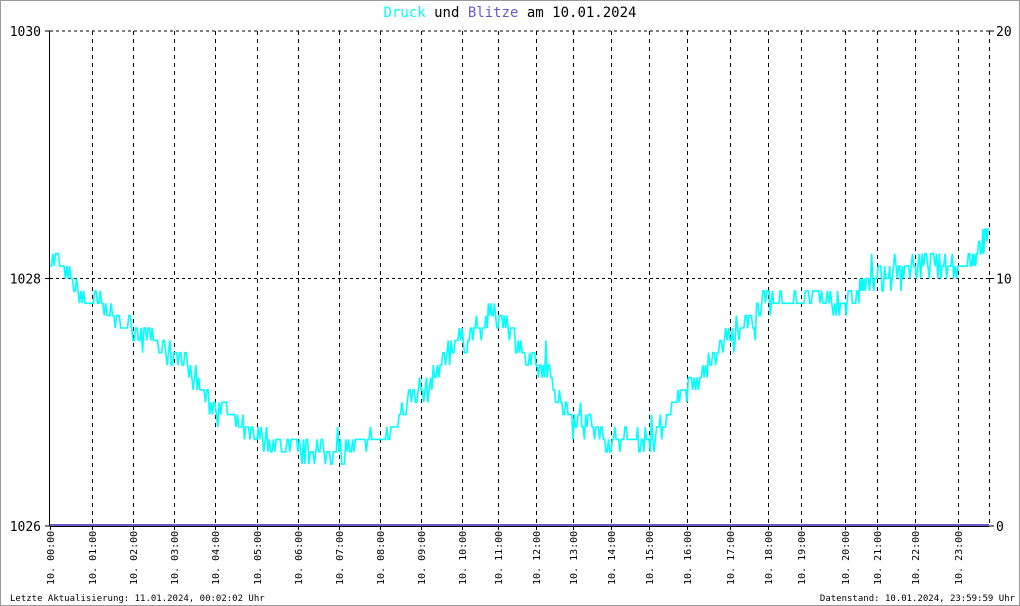 The width and height of the screenshot is (1020, 606). What do you see at coordinates (612, 558) in the screenshot?
I see `x-tick-label: 10. 14:00` at bounding box center [612, 558].